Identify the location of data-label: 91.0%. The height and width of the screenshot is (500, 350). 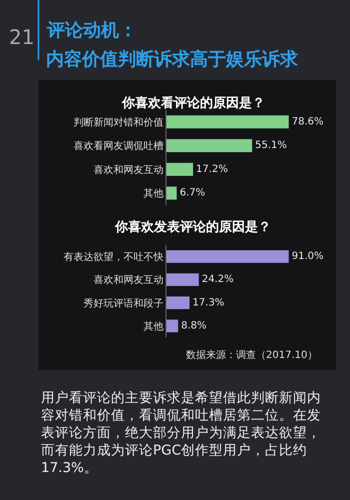
(308, 256).